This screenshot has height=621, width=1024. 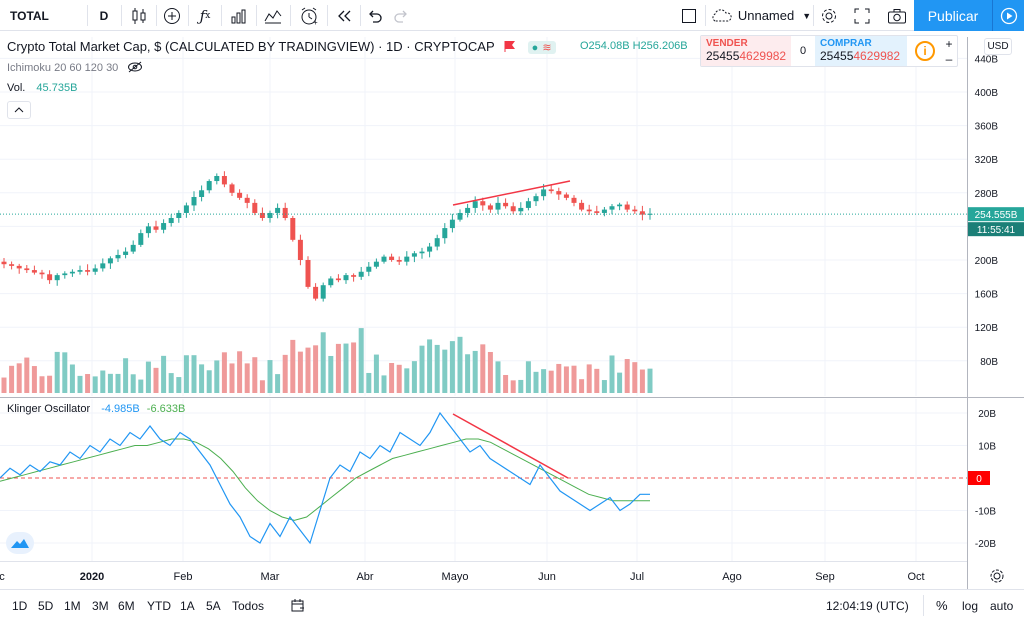 What do you see at coordinates (953, 15) in the screenshot?
I see `publish-button: Publicar` at bounding box center [953, 15].